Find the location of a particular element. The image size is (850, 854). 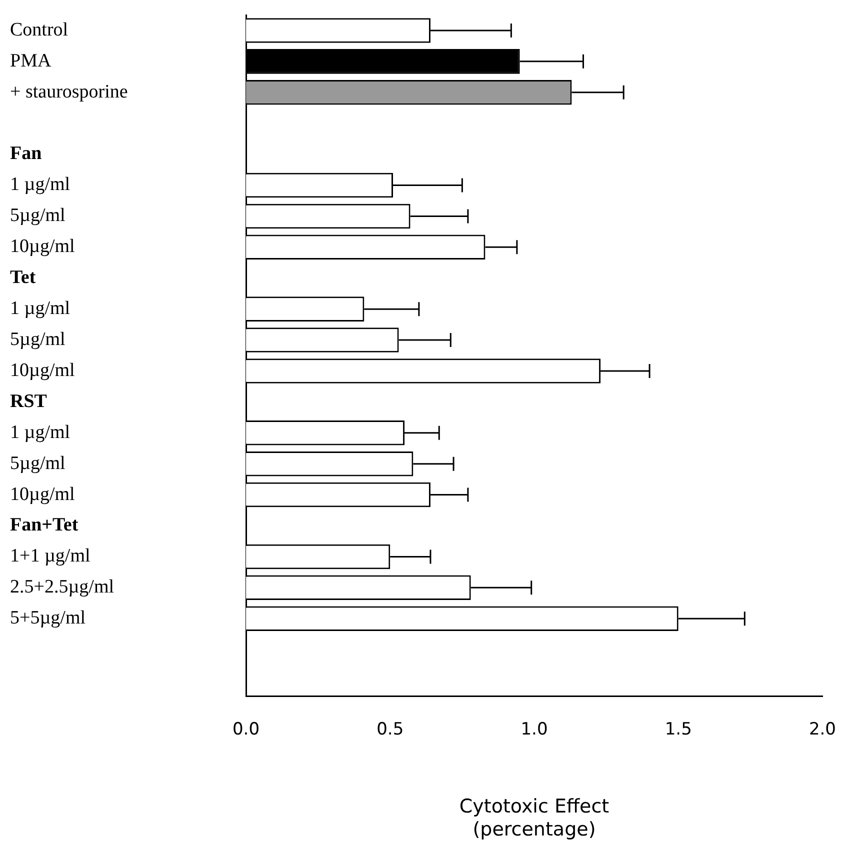

y-tick-label: + staurosporine is located at coordinates (69, 91).